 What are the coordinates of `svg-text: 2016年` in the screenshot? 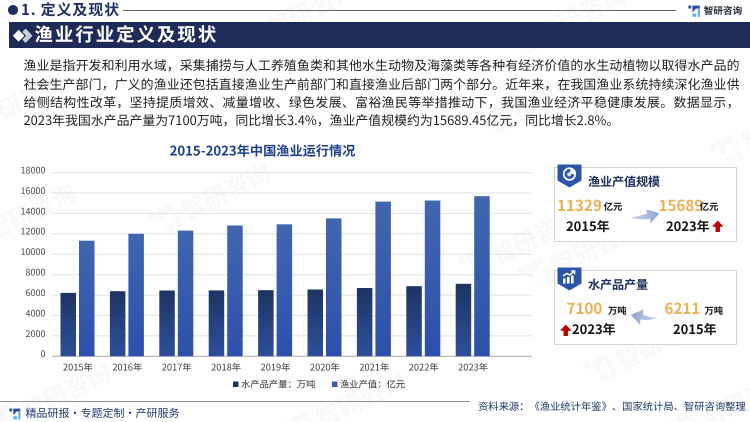 It's located at (127, 367).